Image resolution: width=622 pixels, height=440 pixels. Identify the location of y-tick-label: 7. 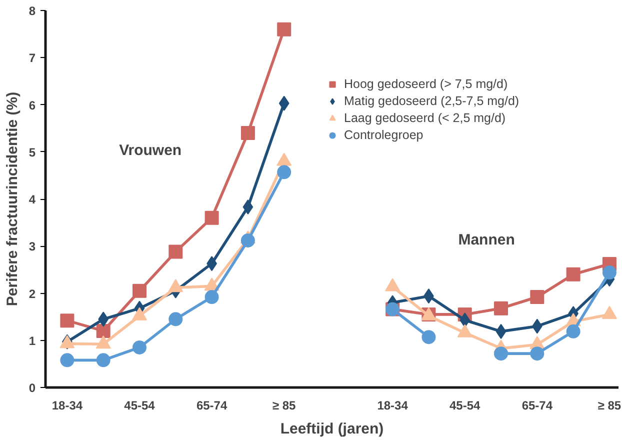
(32, 58).